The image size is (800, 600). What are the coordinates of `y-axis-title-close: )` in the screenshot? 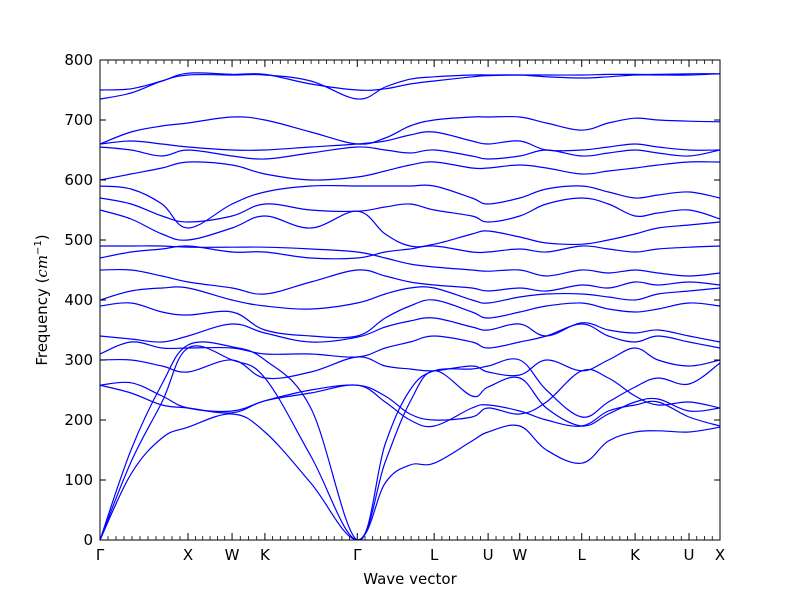 It's located at (42, 237).